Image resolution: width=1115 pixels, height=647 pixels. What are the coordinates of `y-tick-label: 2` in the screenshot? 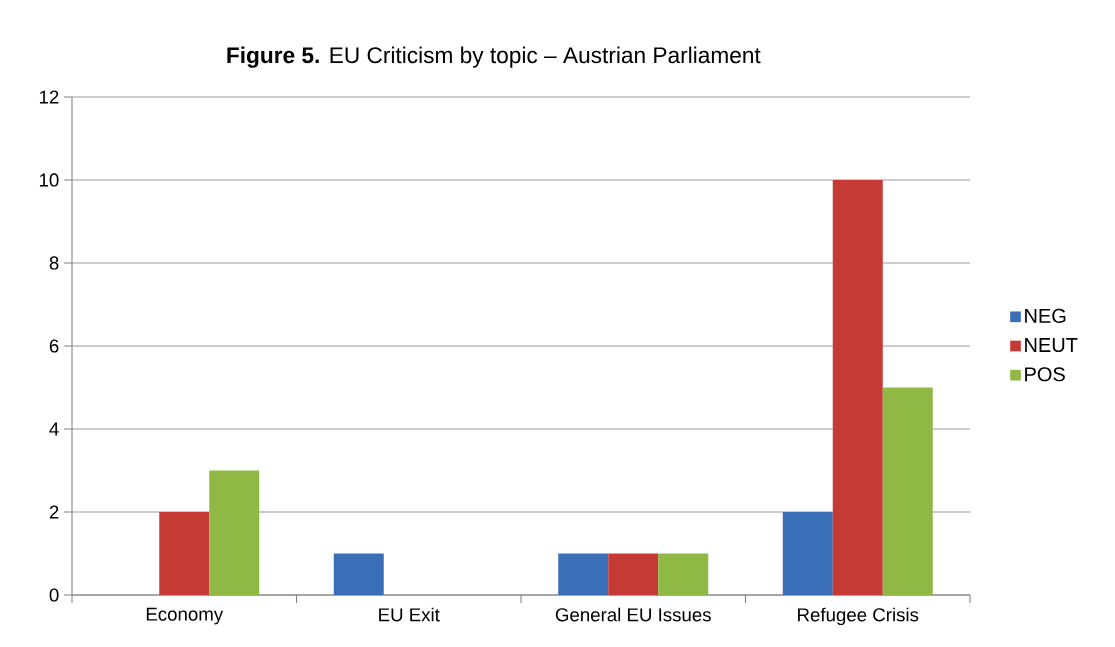 It's located at (54, 512).